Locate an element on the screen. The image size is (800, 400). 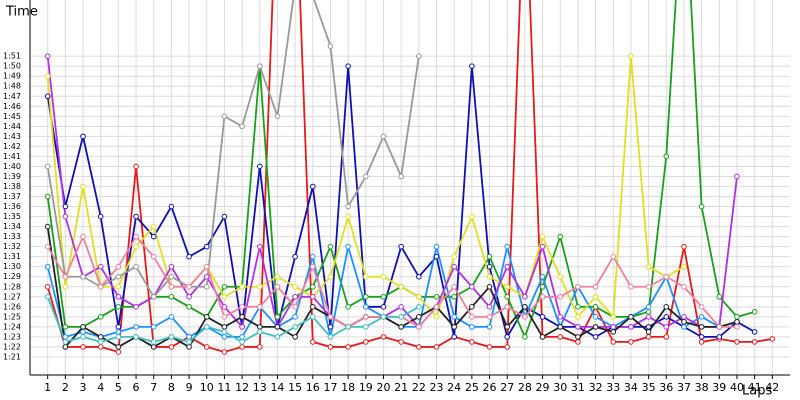
x-axis-label: Laps is located at coordinates (757, 391).